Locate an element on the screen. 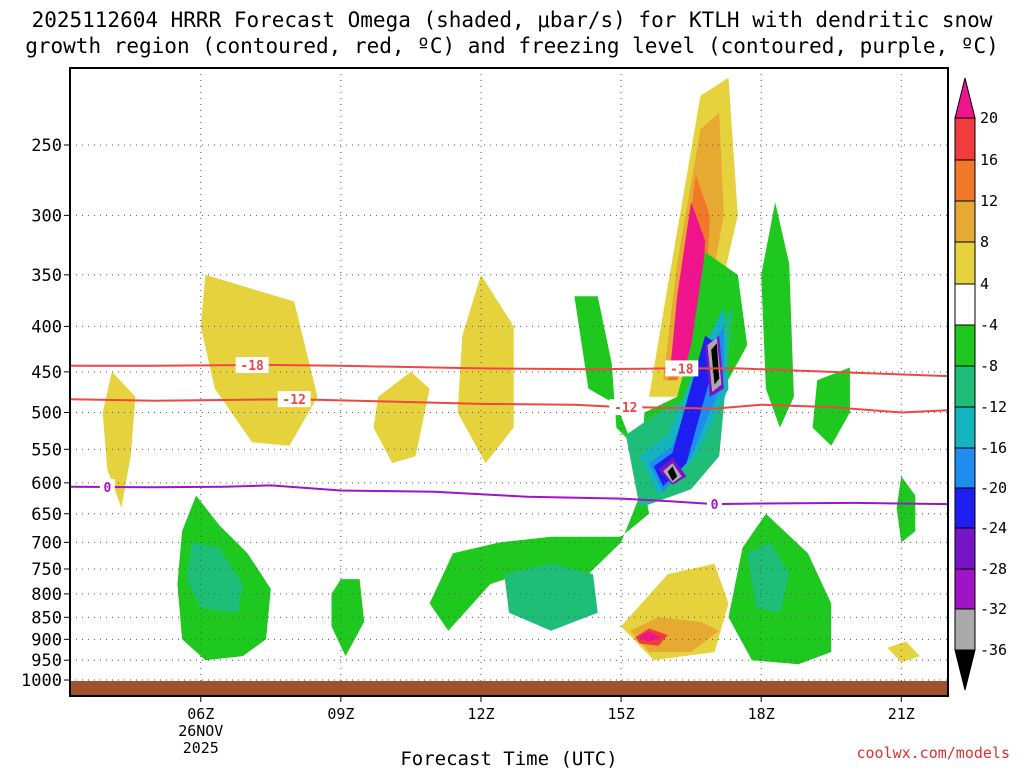 Image resolution: width=1024 pixels, height=768 pixels. y-tick-label: 850 is located at coordinates (46, 618).